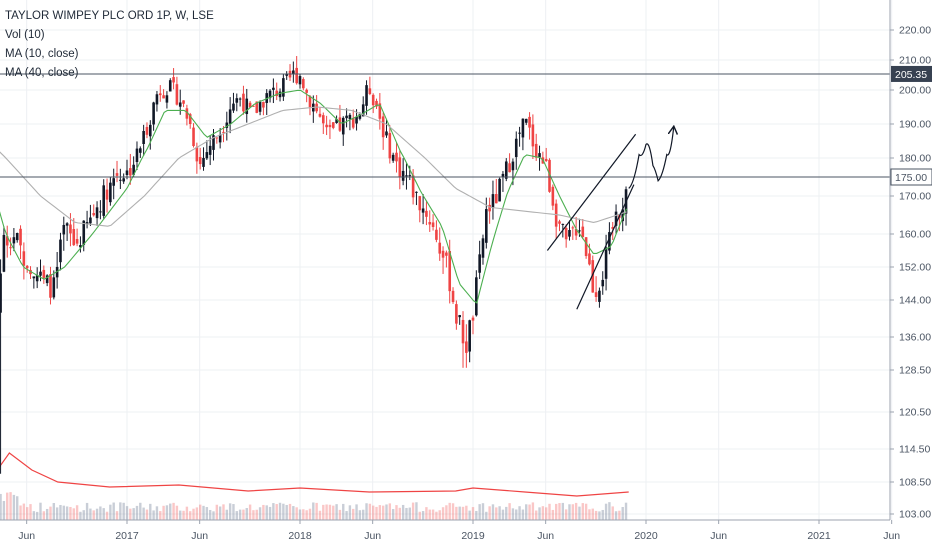 The width and height of the screenshot is (932, 550). What do you see at coordinates (25, 35) in the screenshot?
I see `legend-volume: Vol (10)` at bounding box center [25, 35].